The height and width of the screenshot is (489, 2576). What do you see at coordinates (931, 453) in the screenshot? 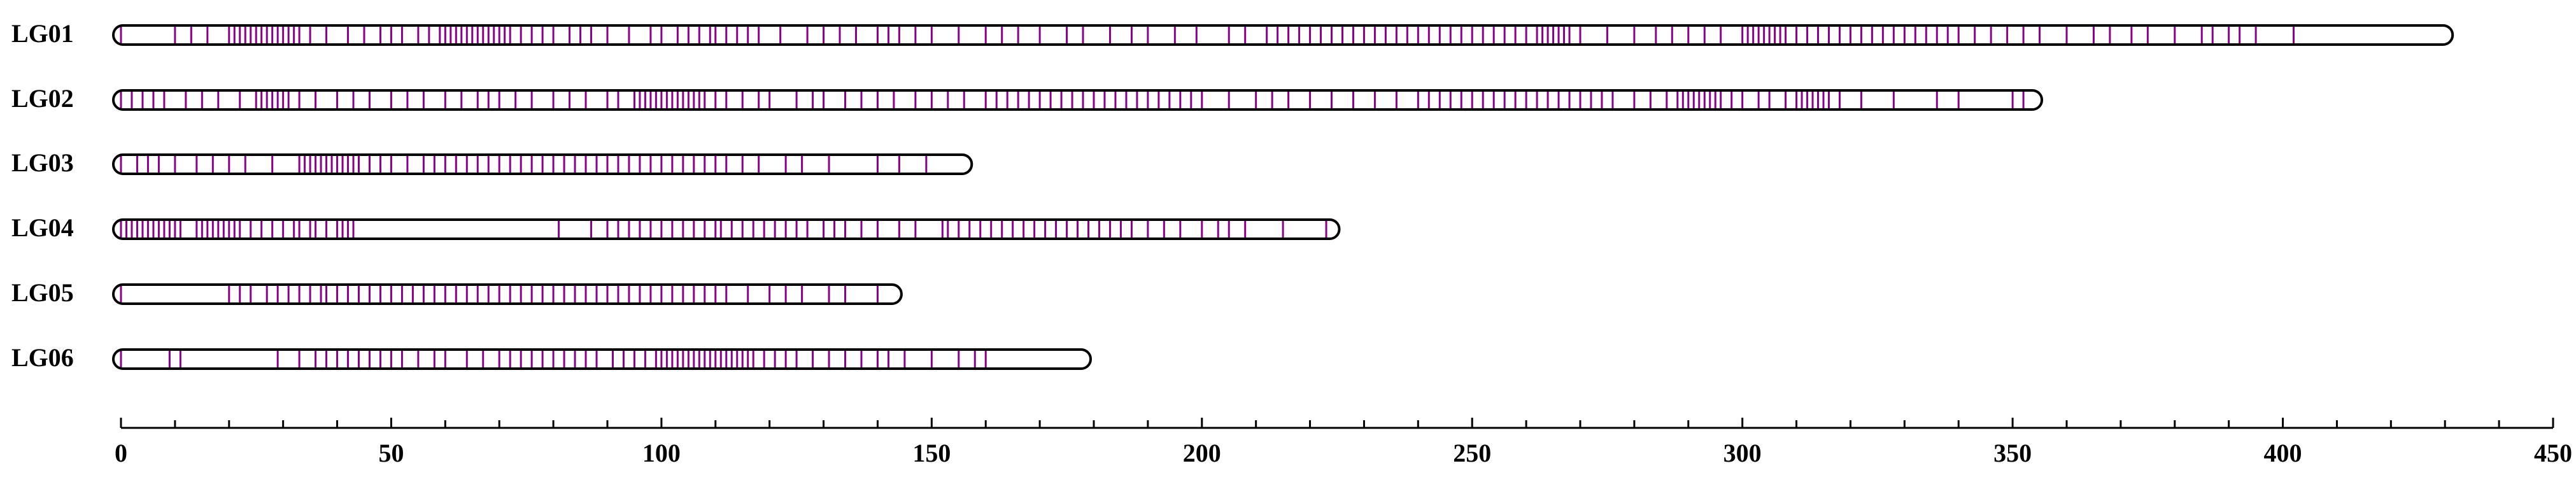
I see `x-tick-label: 150` at bounding box center [931, 453].